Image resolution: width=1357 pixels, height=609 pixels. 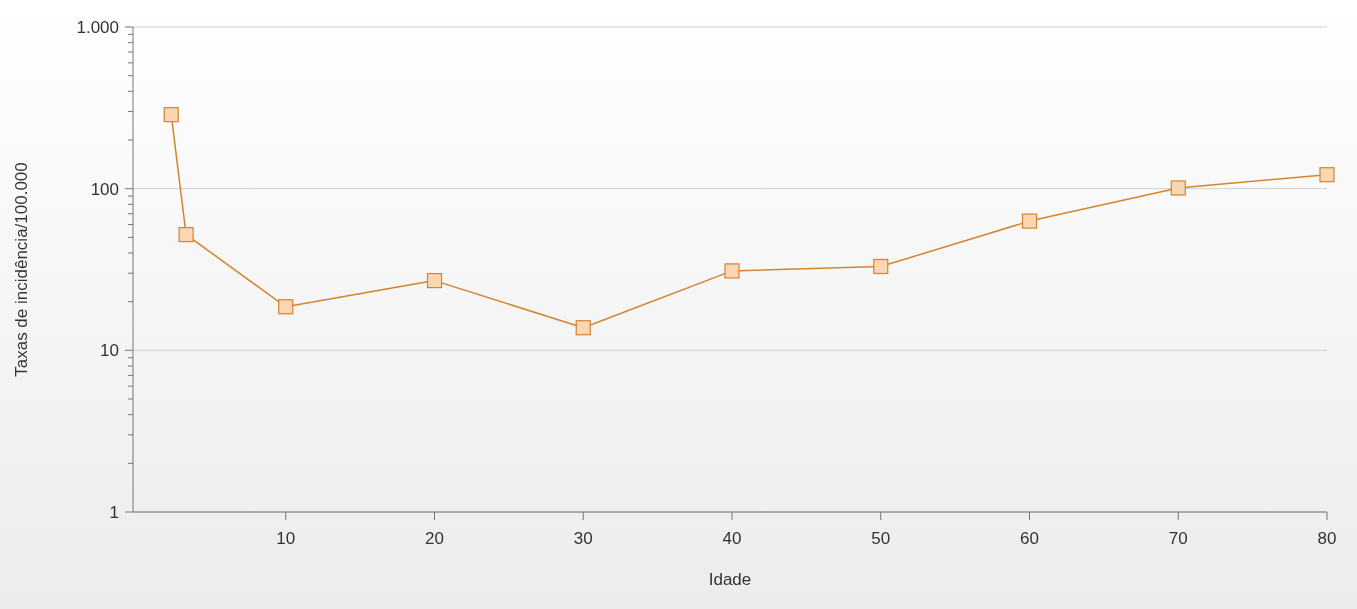 What do you see at coordinates (114, 512) in the screenshot?
I see `y-tick-label: 1` at bounding box center [114, 512].